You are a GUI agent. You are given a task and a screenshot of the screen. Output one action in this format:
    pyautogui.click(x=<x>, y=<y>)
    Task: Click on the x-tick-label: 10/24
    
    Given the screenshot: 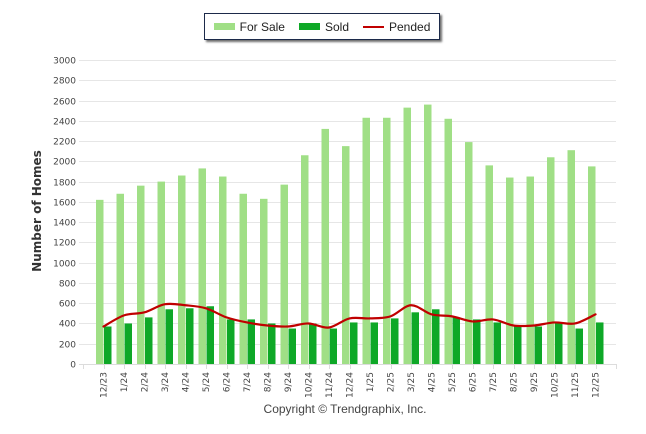 What is the action you would take?
    pyautogui.click(x=310, y=385)
    